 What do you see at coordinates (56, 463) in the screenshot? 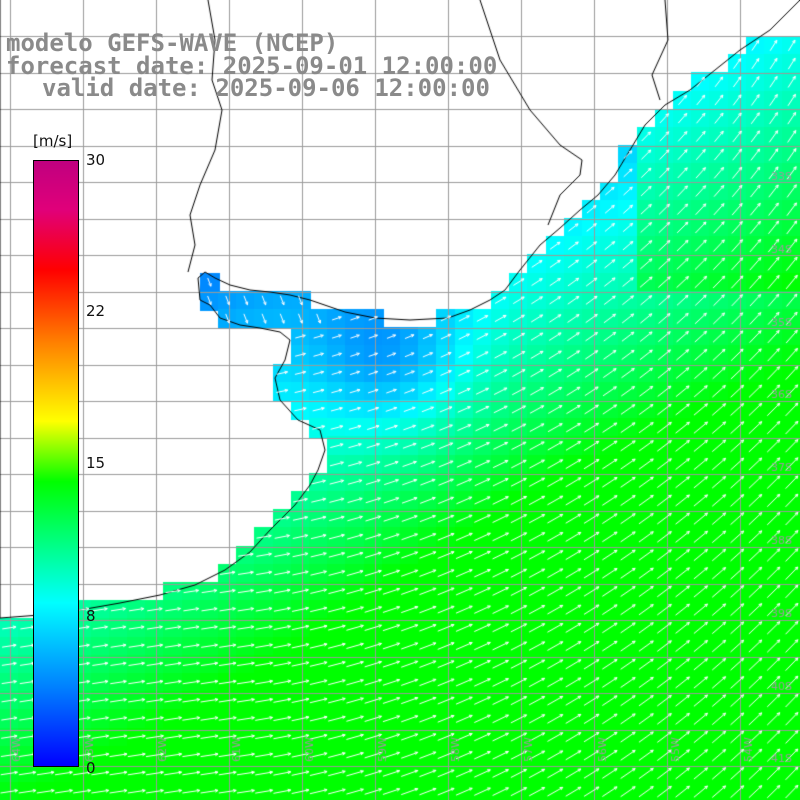
I see `colorbar` at bounding box center [56, 463].